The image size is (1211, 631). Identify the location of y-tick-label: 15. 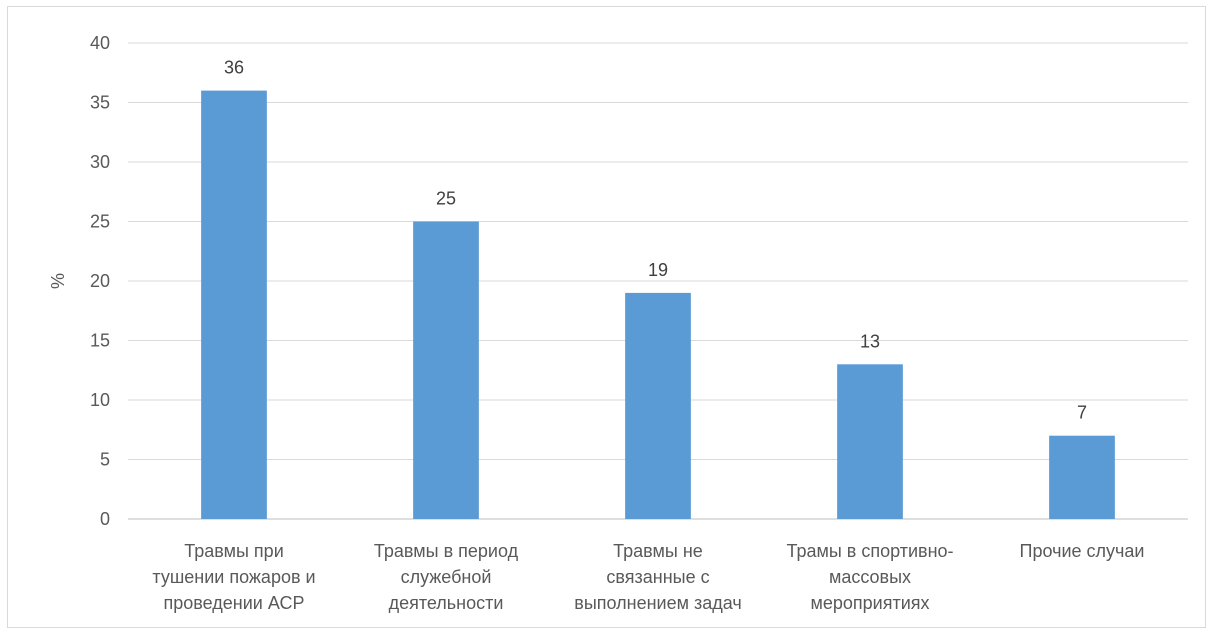
(100, 341).